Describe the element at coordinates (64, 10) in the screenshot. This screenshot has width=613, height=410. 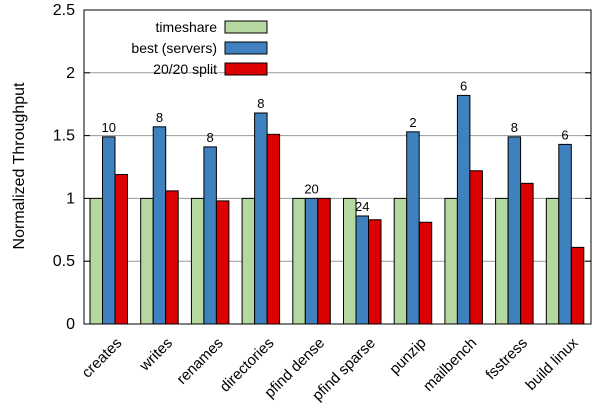
I see `y-tick-label: 2.5` at that location.